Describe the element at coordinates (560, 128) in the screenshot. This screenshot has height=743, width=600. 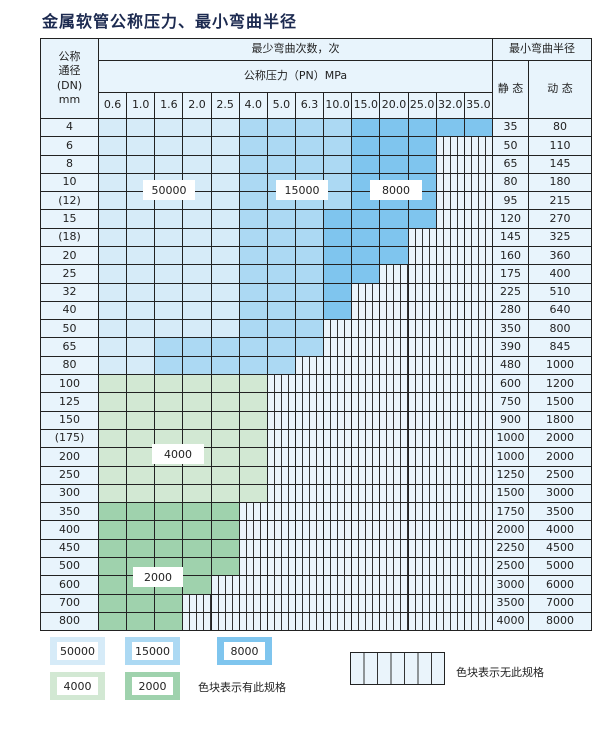
I see `dynamic-radius-cell: 80` at that location.